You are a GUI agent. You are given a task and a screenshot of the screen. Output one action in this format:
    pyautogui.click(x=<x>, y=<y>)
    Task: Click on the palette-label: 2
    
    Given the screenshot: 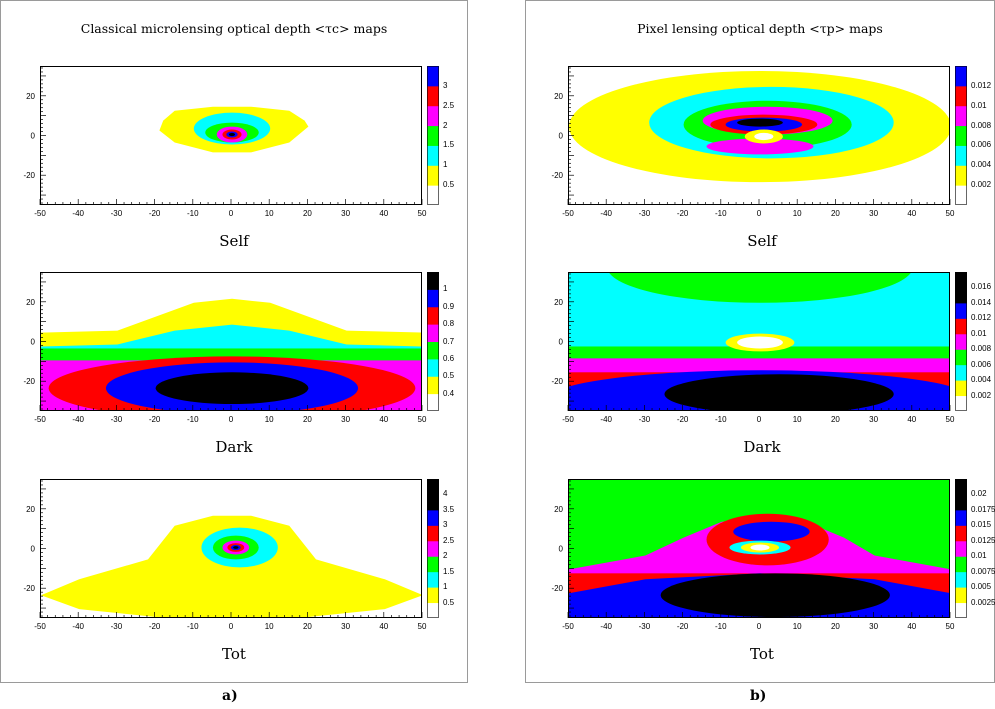 What is the action you would take?
    pyautogui.click(x=445, y=556)
    